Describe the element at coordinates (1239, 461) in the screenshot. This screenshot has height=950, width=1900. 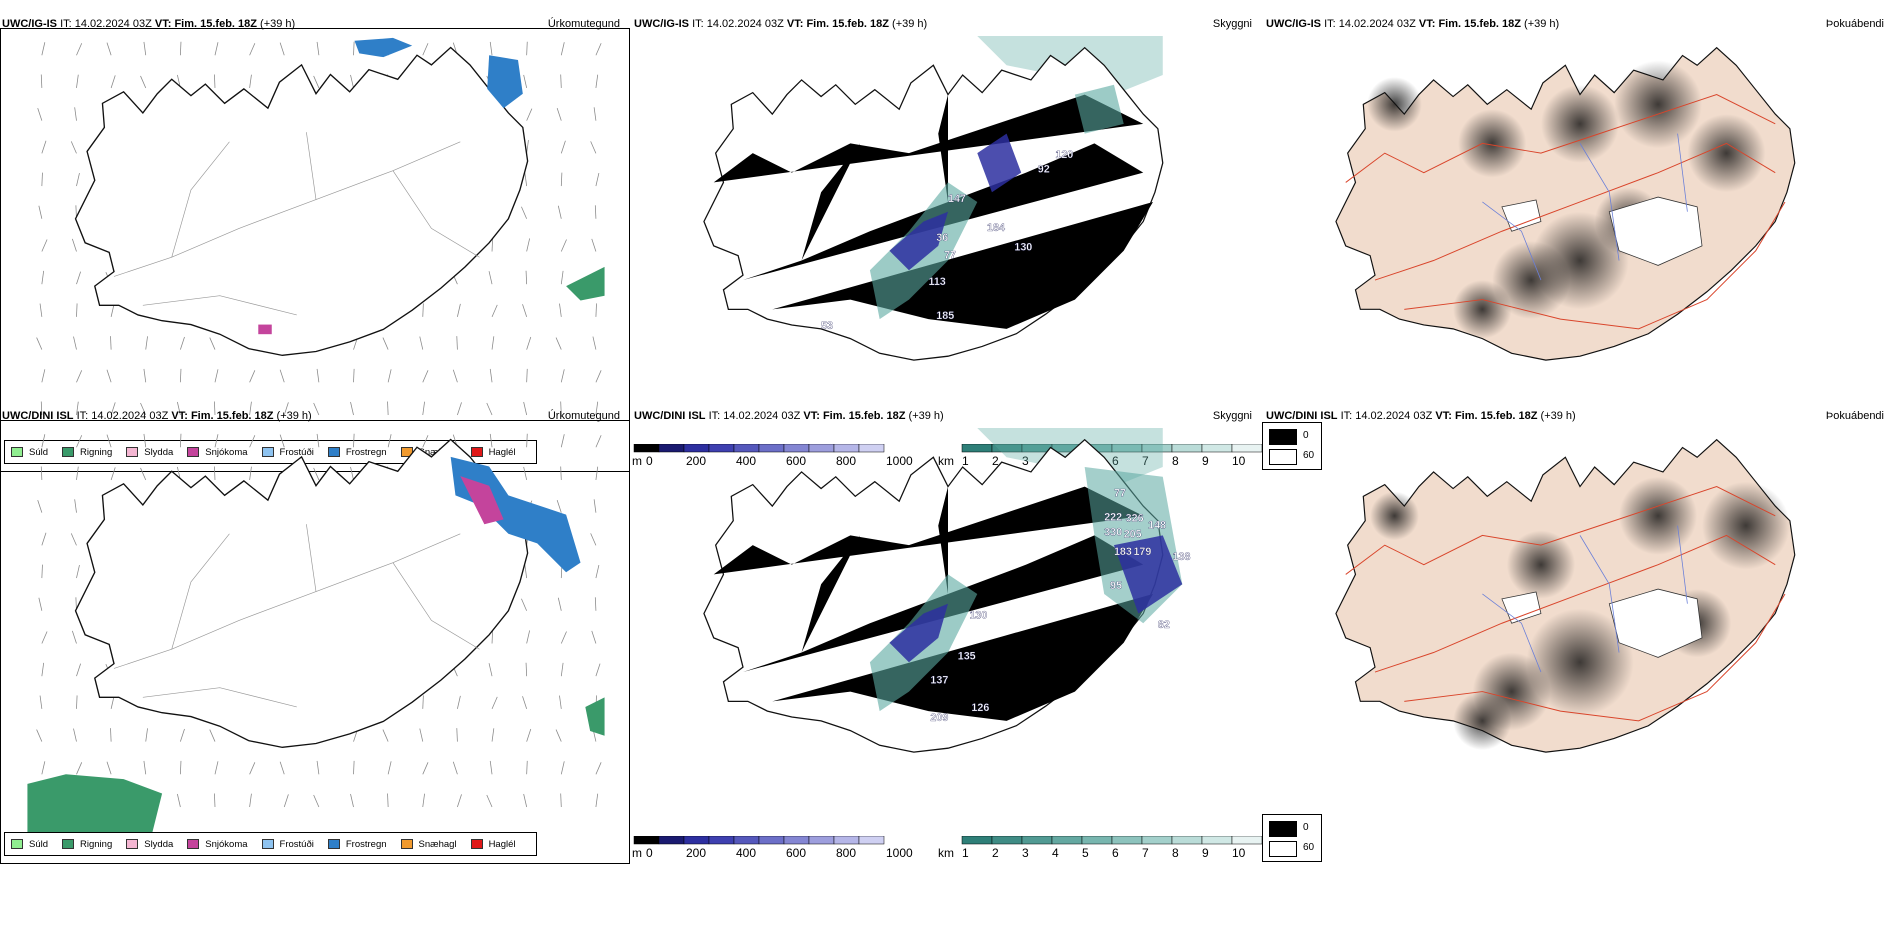
I see `km-tick-label: 10` at that location.